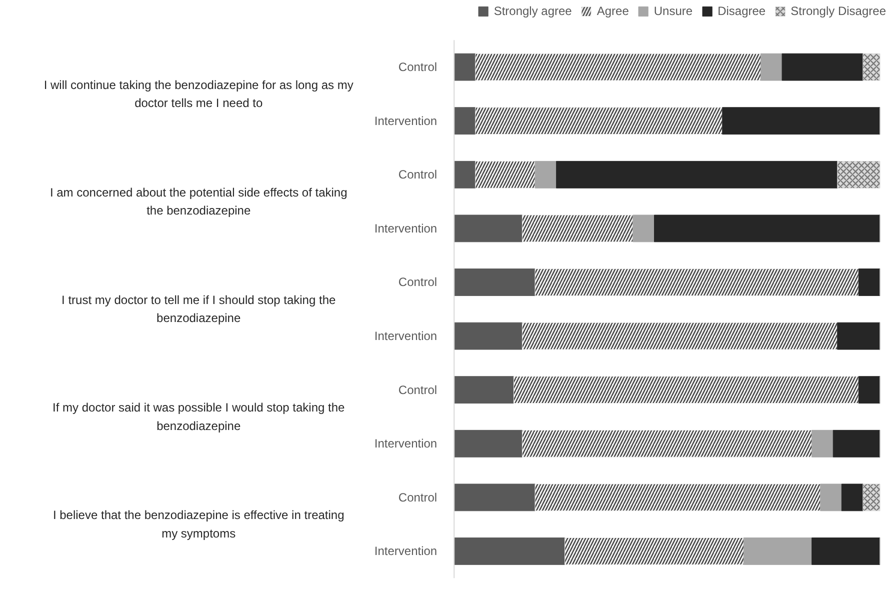 This screenshot has width=894, height=590. I want to click on legend-label: Unsure, so click(673, 11).